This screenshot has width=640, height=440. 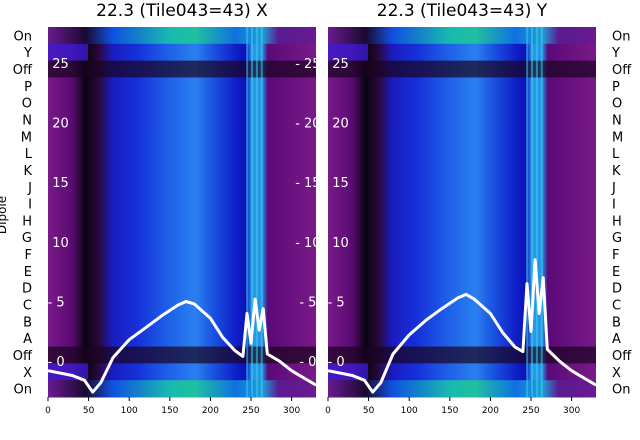 What do you see at coordinates (23, 36) in the screenshot?
I see `dipole-label: On` at bounding box center [23, 36].